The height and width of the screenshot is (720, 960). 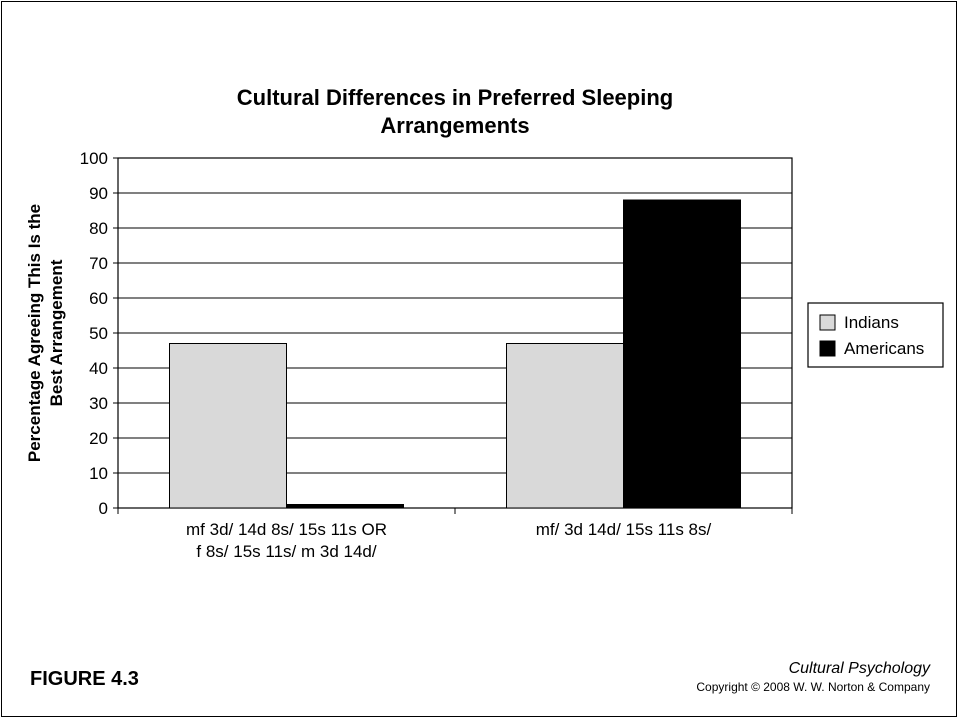 I want to click on y-tick-label: 40, so click(x=98, y=368).